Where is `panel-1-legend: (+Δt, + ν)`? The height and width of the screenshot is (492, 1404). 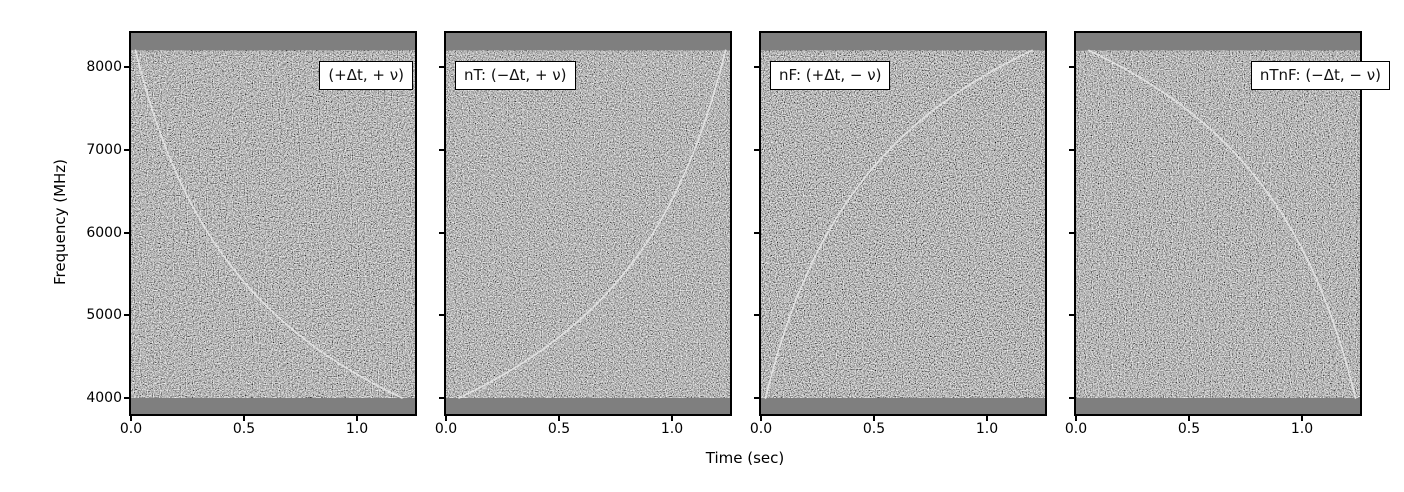
panel-1-legend: (+Δt, + ν) is located at coordinates (366, 75).